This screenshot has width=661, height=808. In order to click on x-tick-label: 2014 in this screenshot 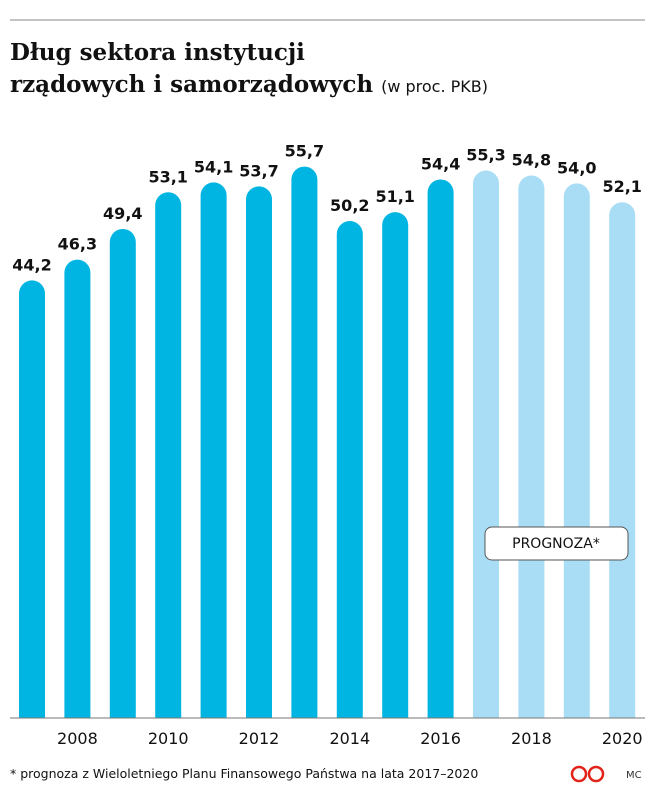, I will do `click(349, 738)`.